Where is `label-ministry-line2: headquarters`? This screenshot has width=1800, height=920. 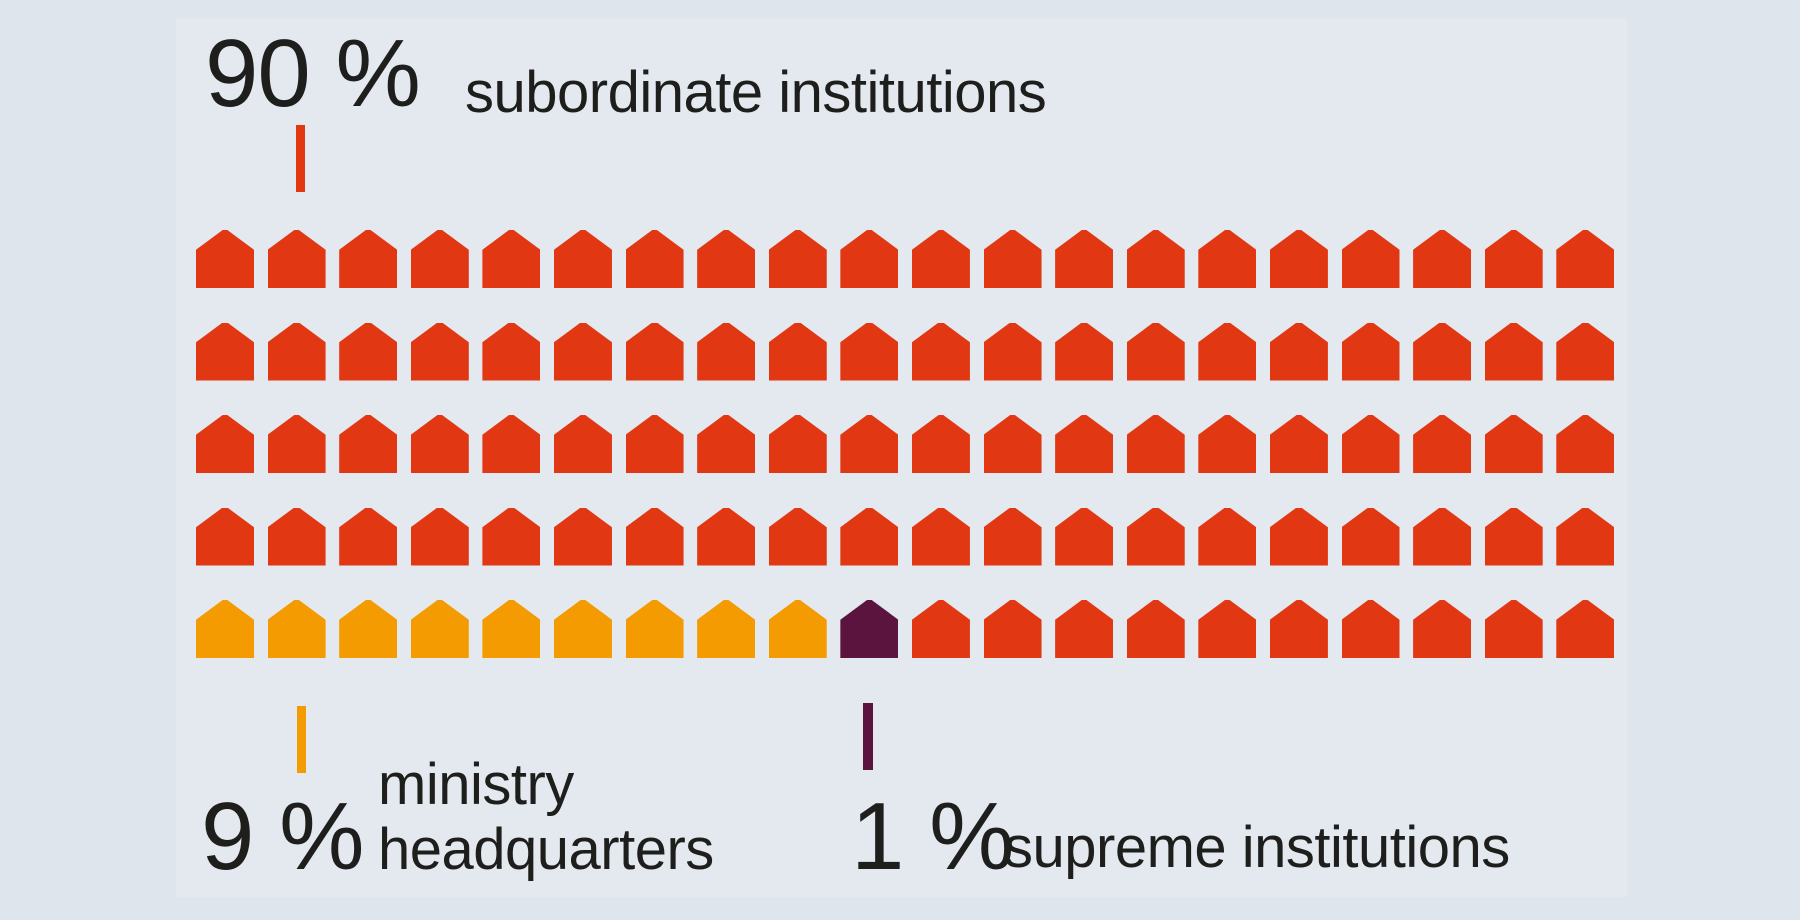
label-ministry-line2: headquarters is located at coordinates (546, 849).